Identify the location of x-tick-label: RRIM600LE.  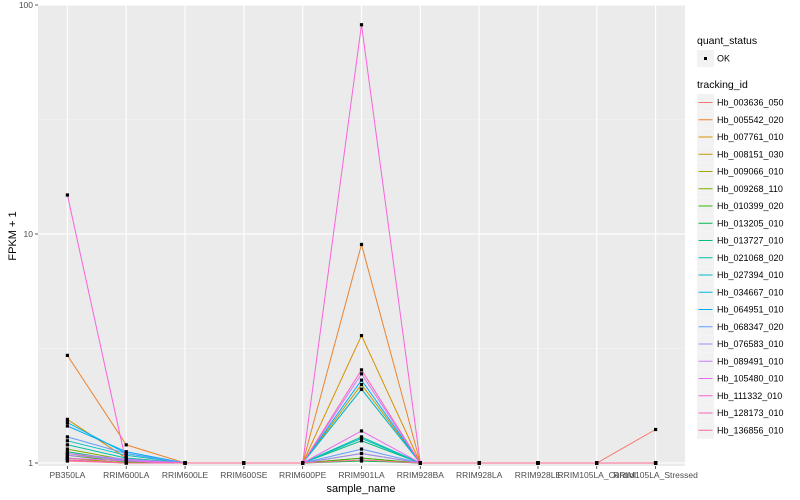
(185, 475).